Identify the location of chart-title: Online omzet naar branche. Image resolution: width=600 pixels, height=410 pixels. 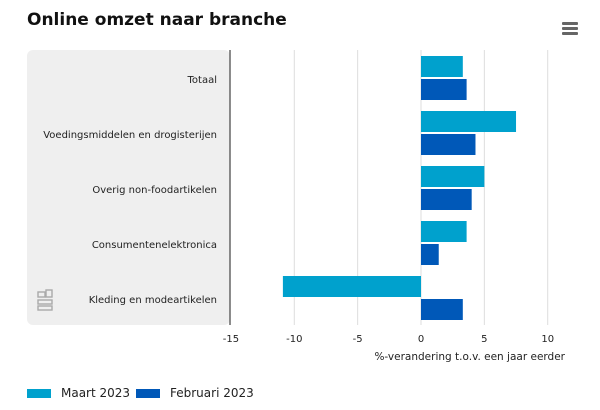
(157, 20).